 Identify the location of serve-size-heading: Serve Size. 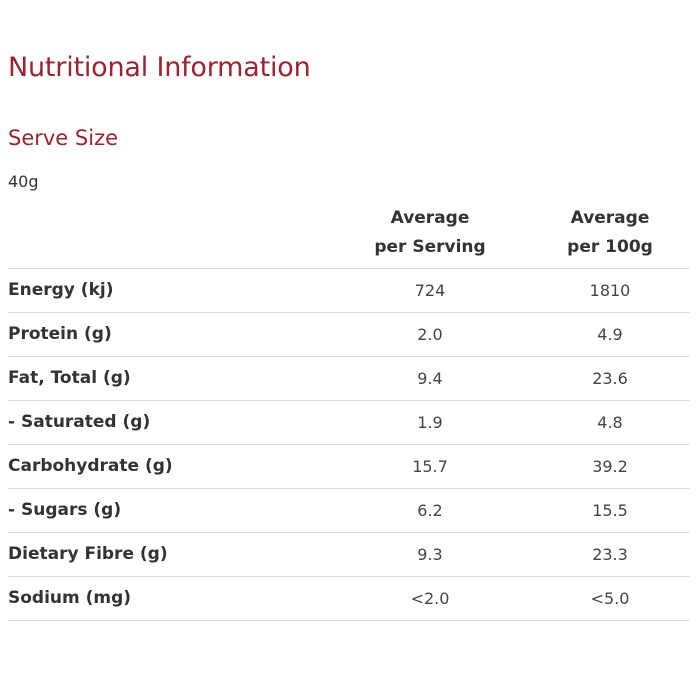
(63, 138).